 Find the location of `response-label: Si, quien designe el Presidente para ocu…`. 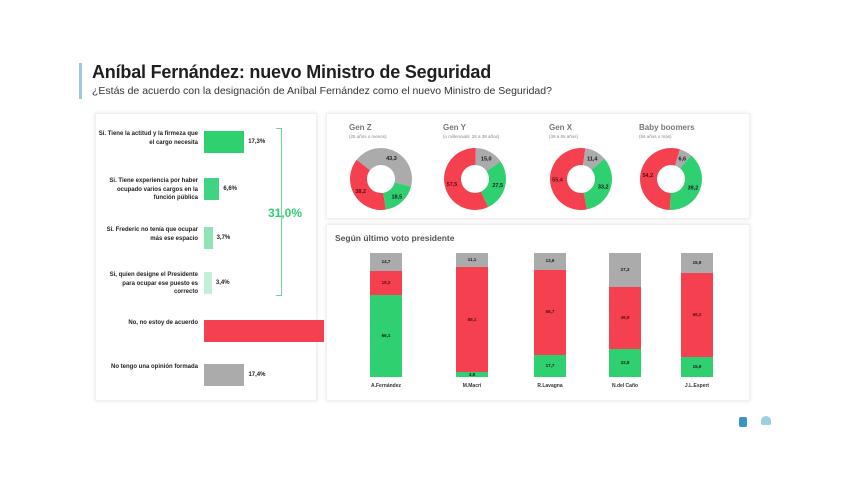

response-label: Si, quien designe el Presidente para ocu… is located at coordinates (153, 283).